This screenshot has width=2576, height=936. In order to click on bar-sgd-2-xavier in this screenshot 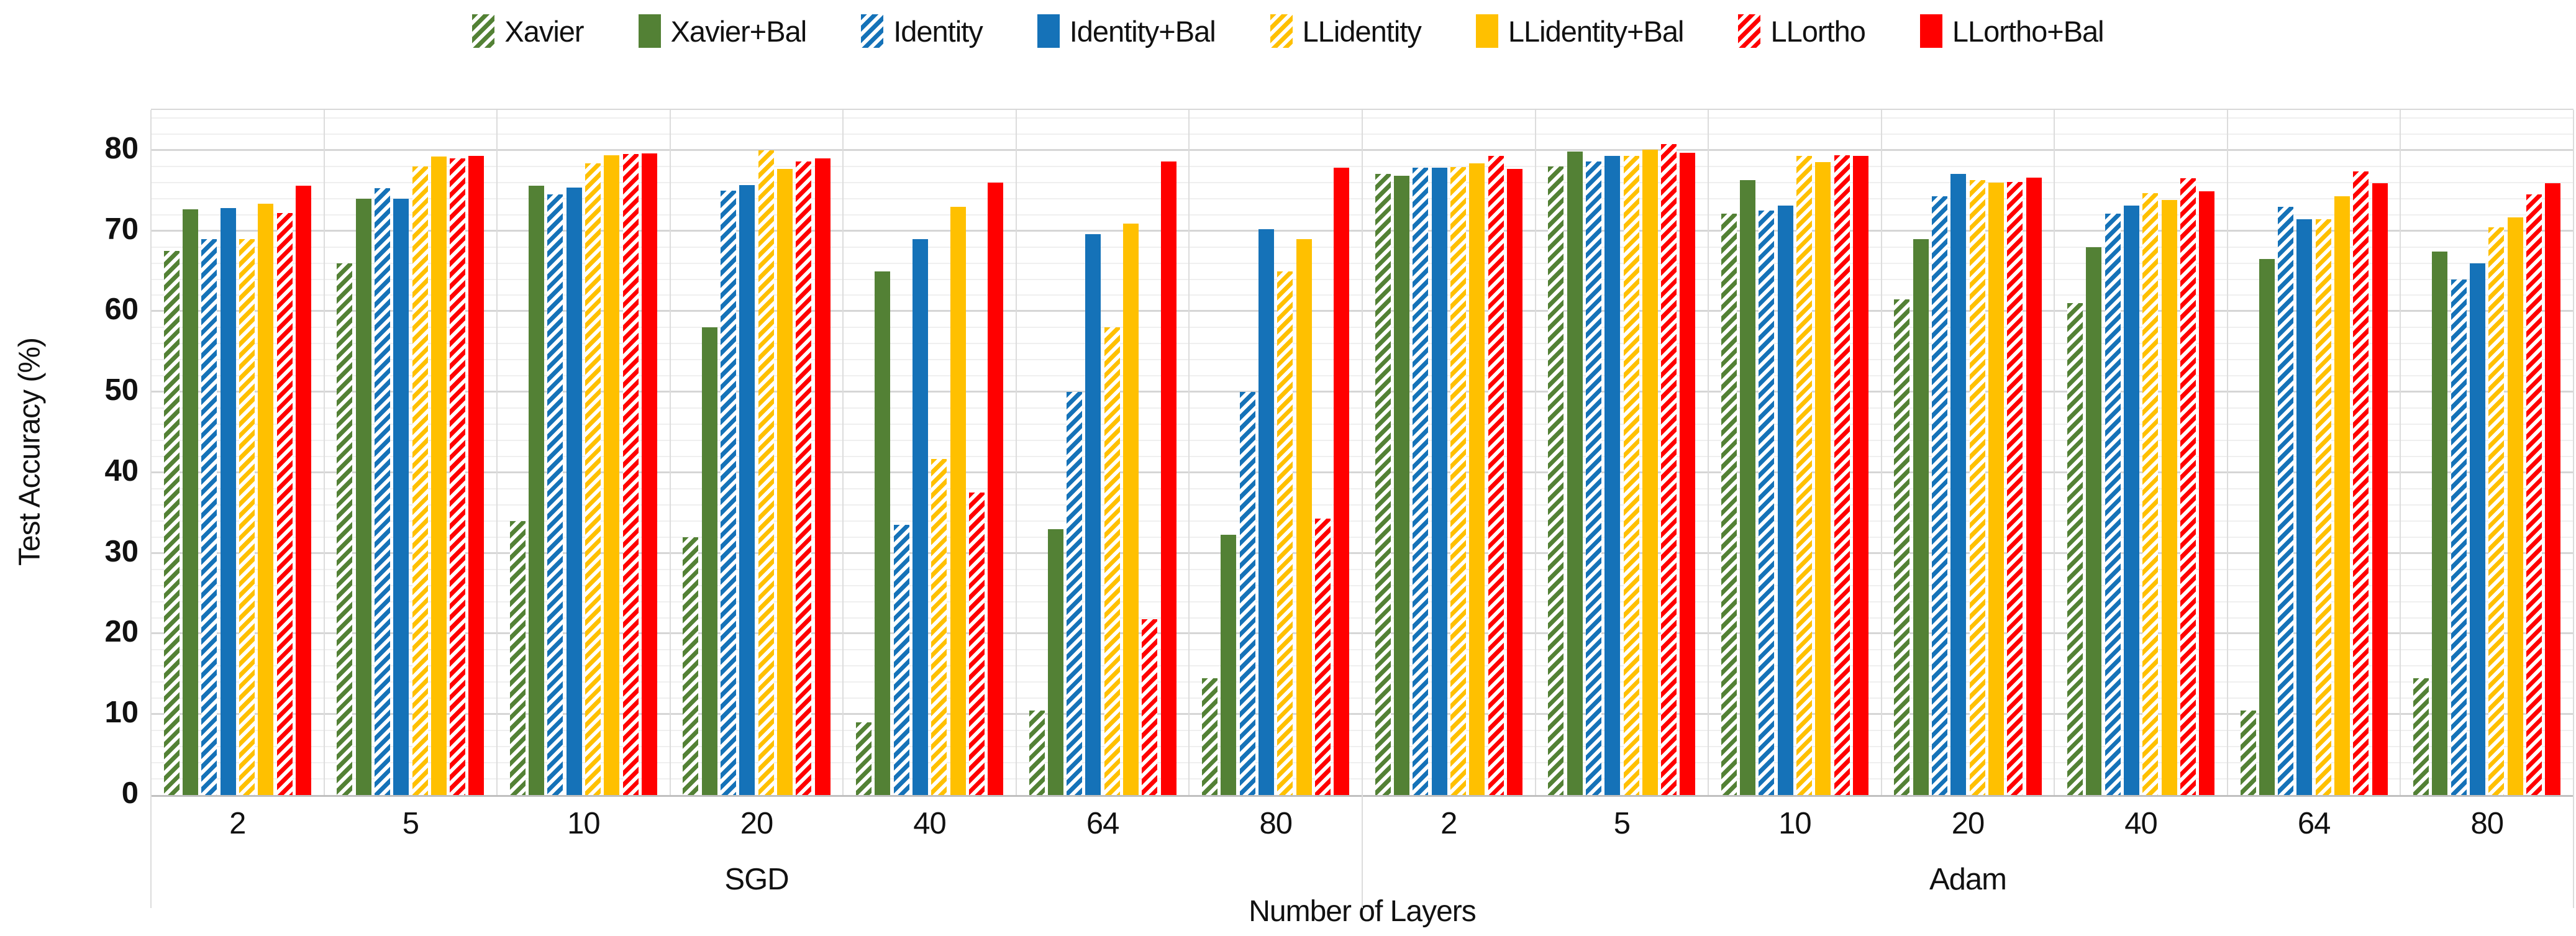, I will do `click(171, 523)`.